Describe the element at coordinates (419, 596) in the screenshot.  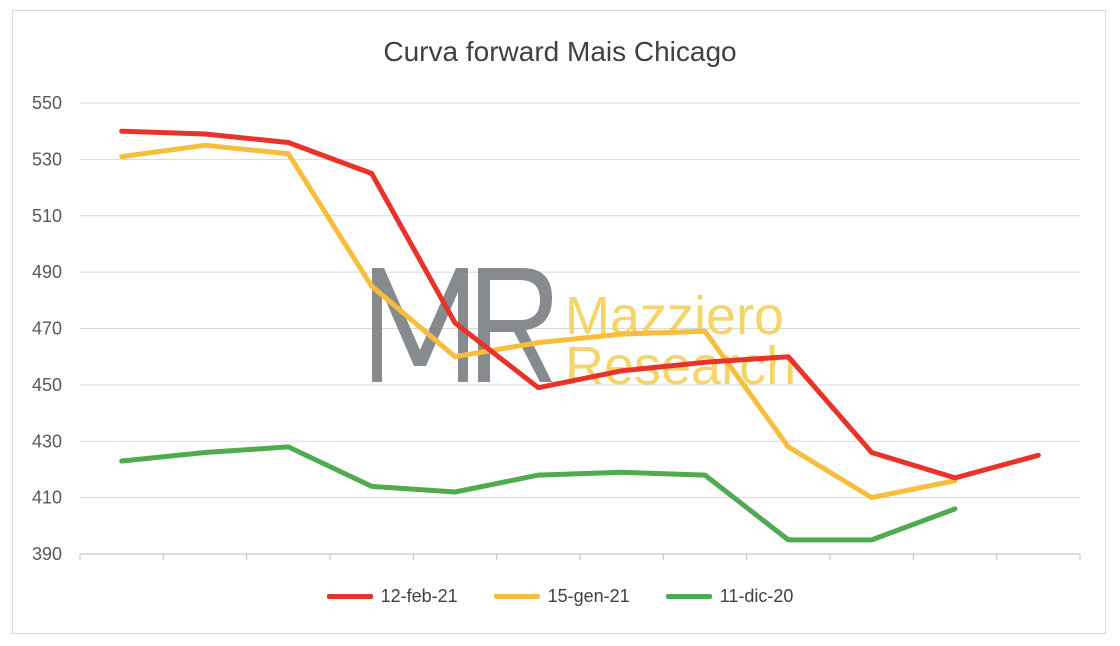
I see `legend-label: 12-feb-21` at that location.